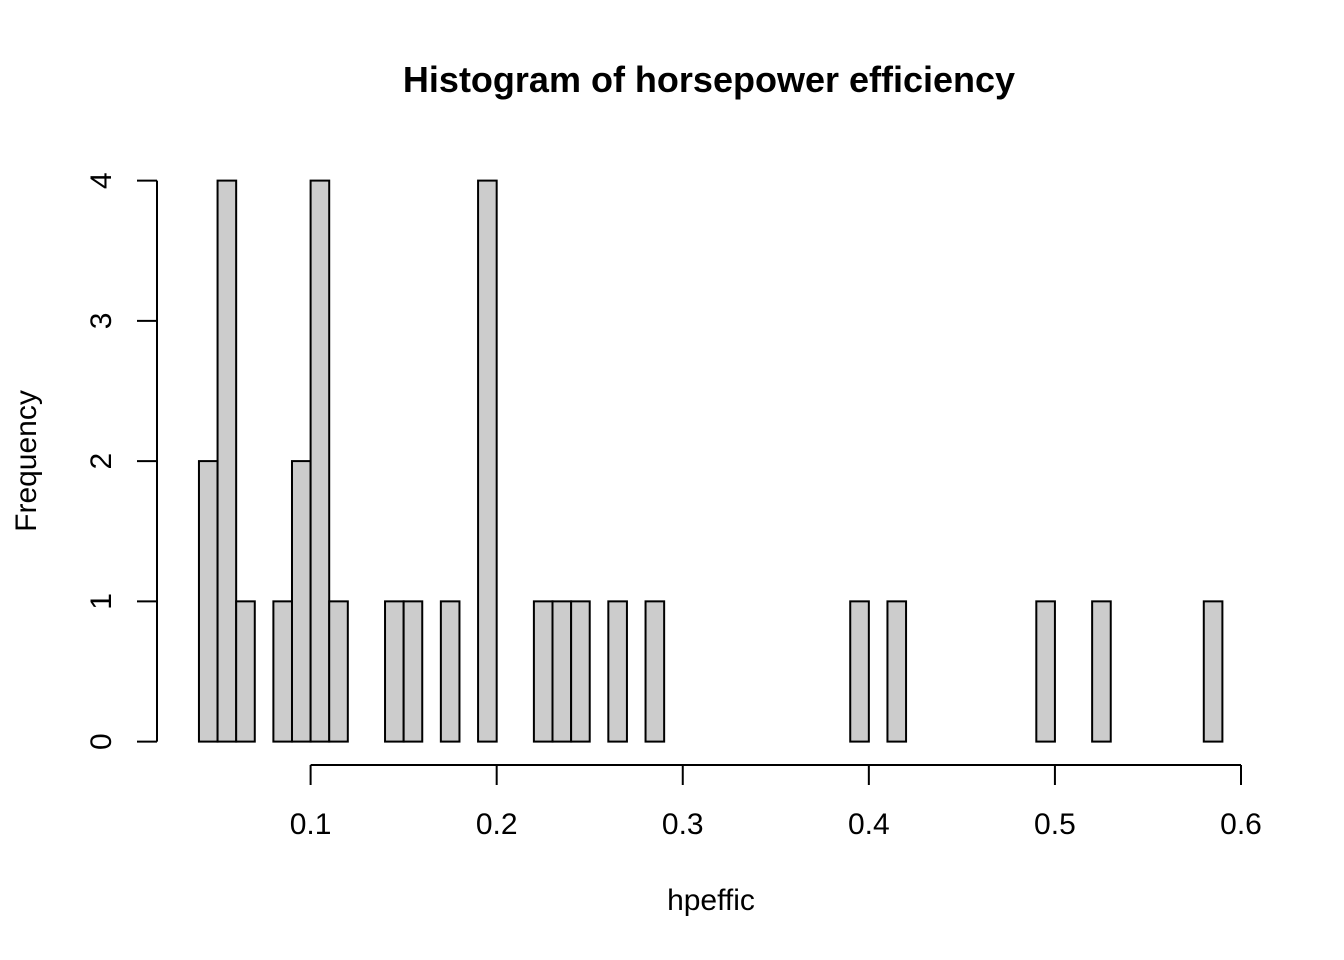 This screenshot has height=960, width=1344. What do you see at coordinates (1241, 824) in the screenshot?
I see `x-tick-label: 0.6` at bounding box center [1241, 824].